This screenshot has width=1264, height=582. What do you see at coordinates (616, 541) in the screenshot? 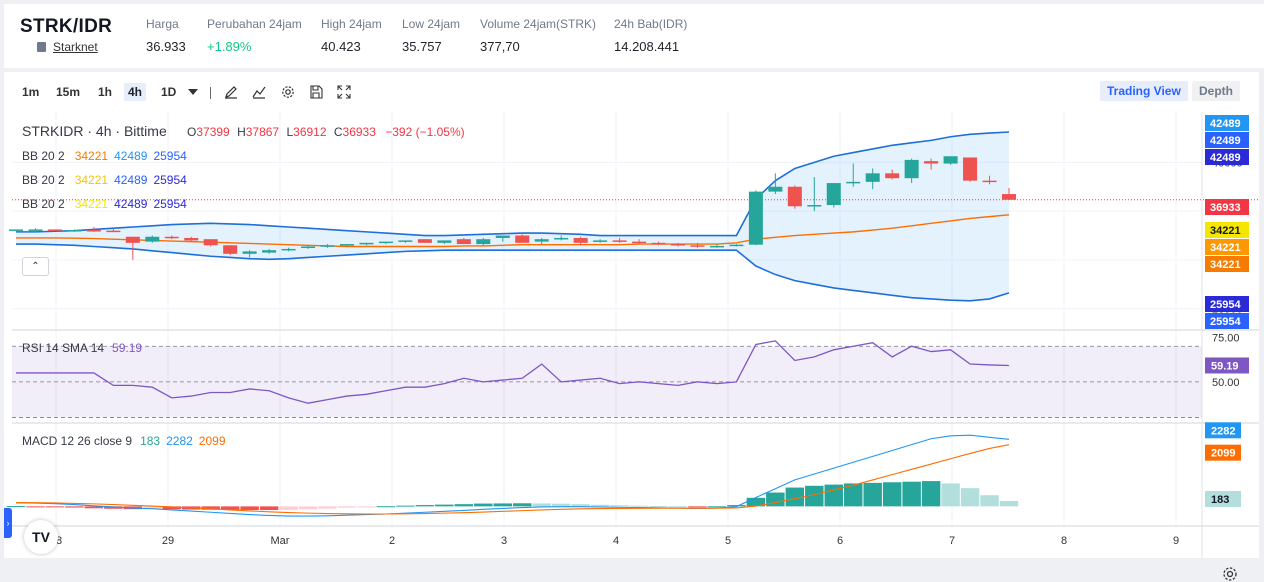
I see `time-axis-label: 4` at bounding box center [616, 541].